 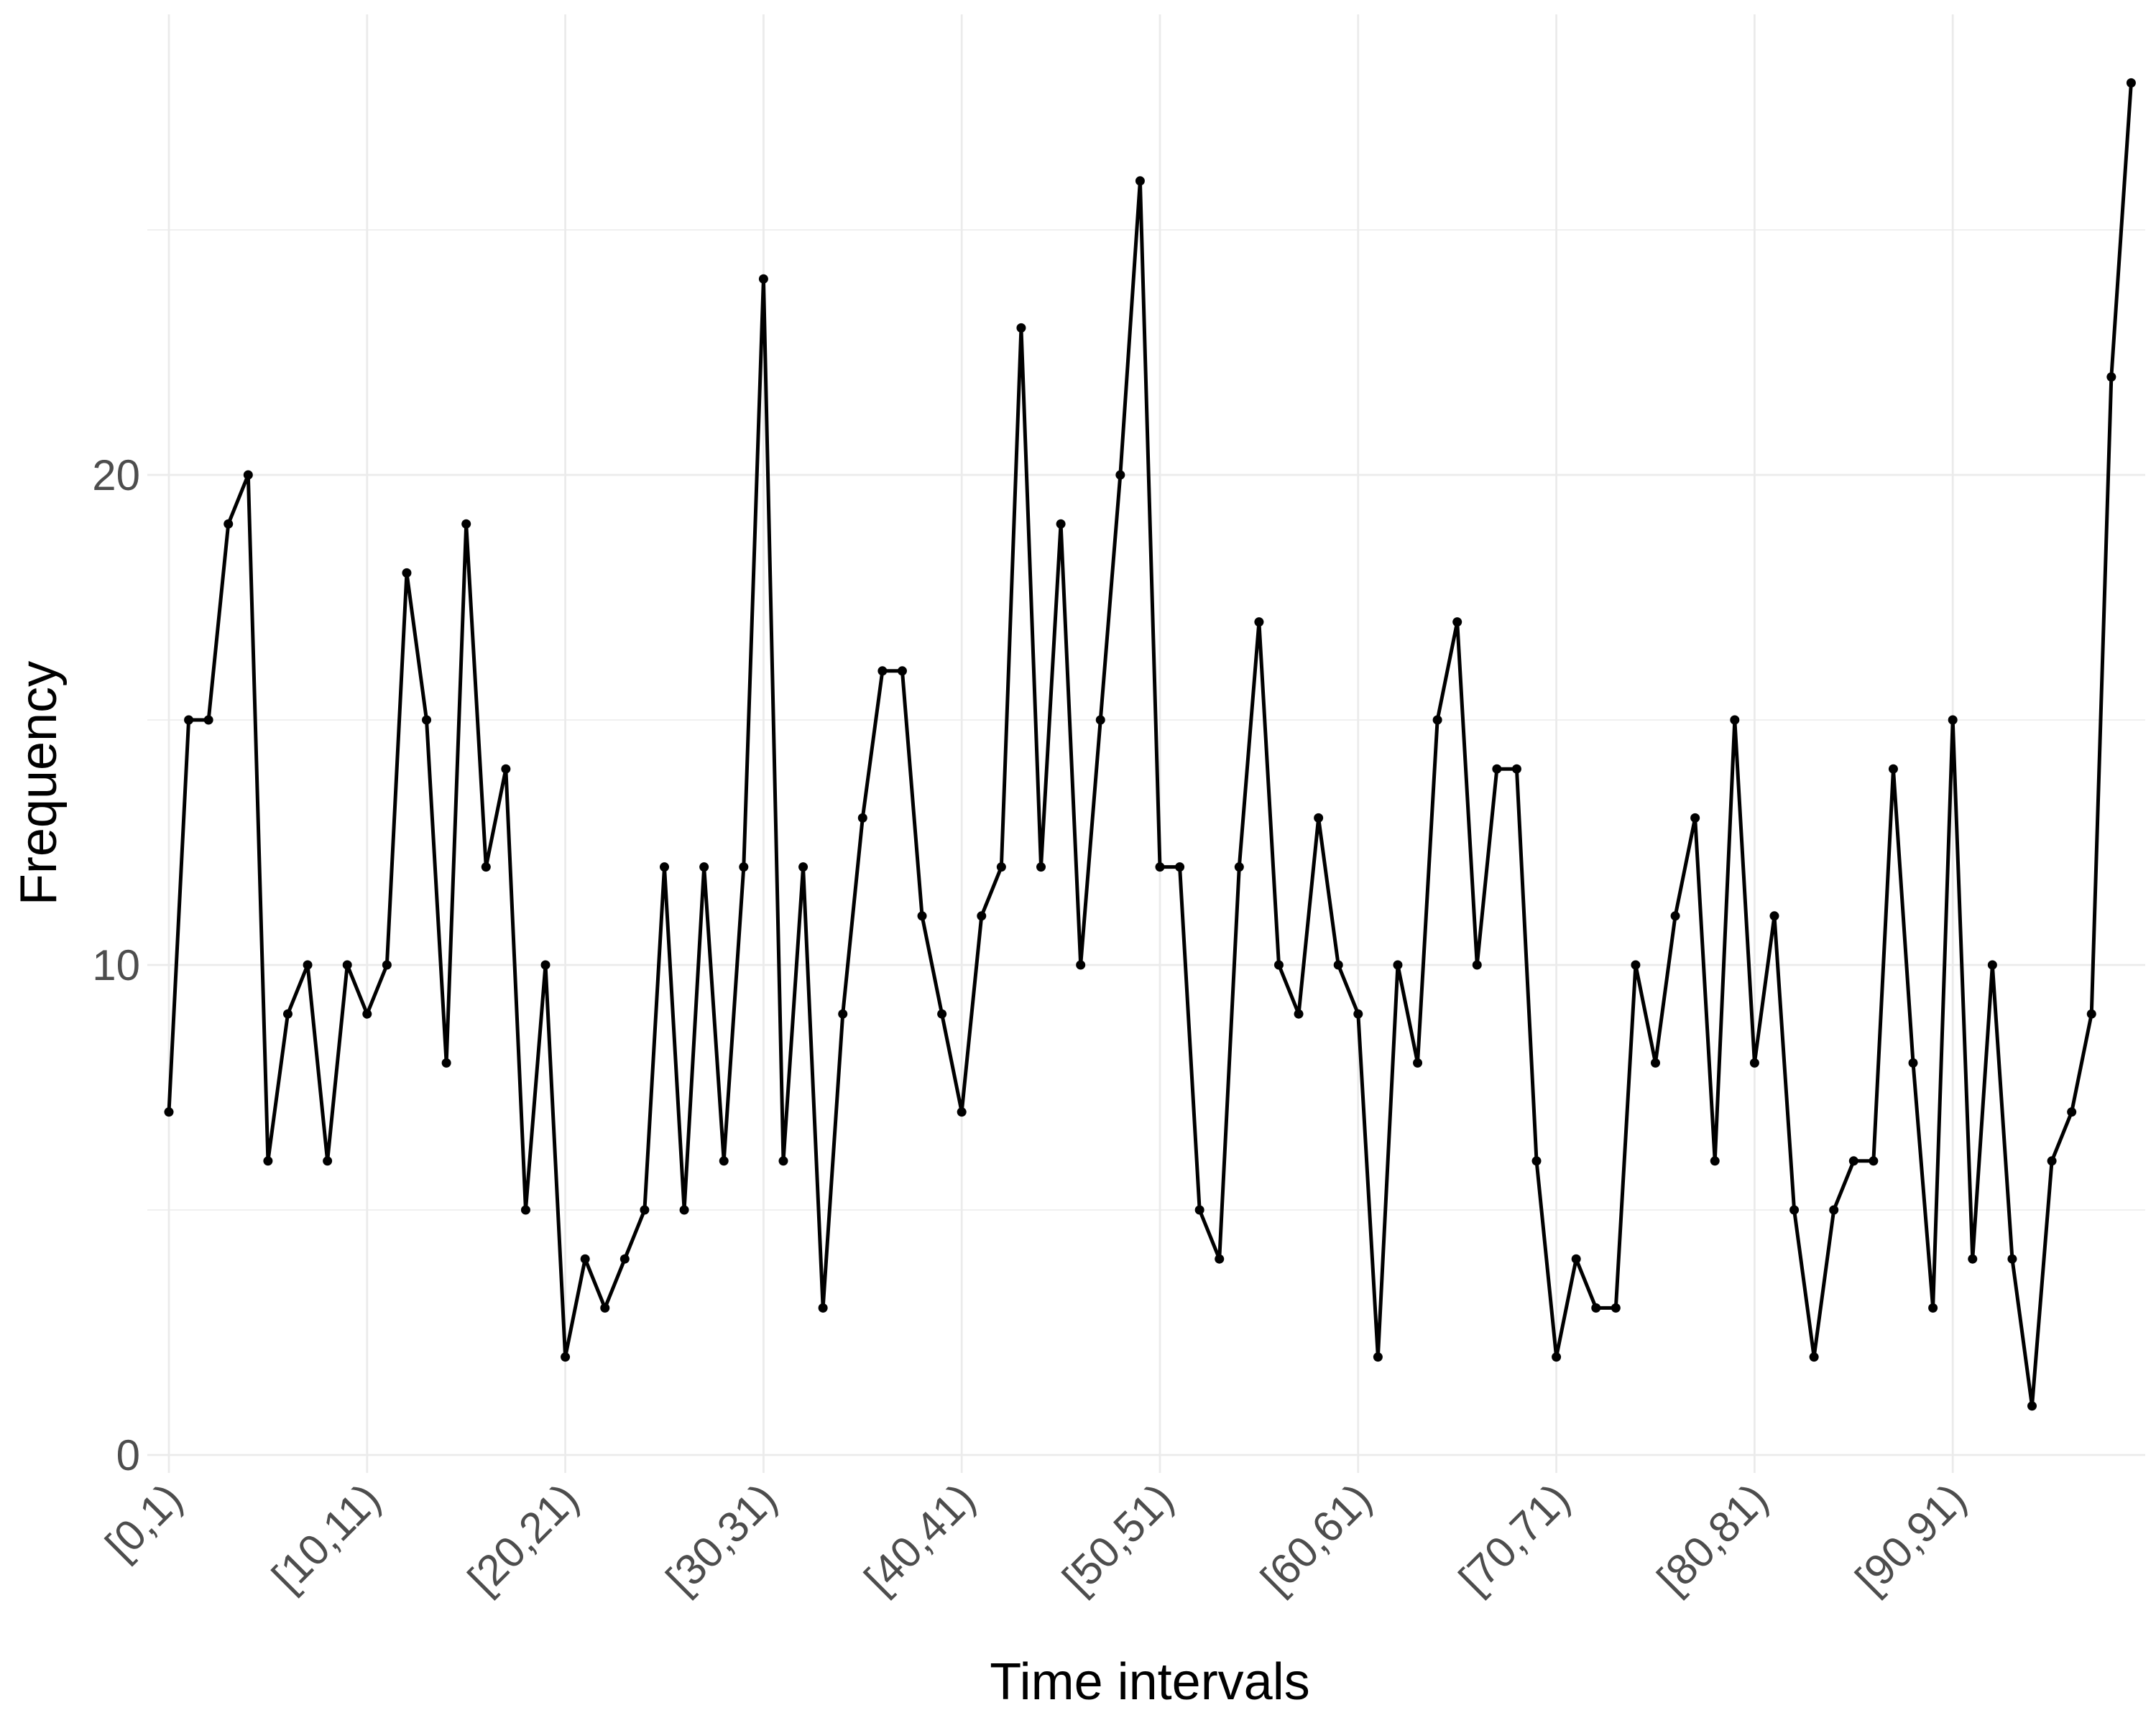 I want to click on y-tick-label: 0, so click(x=128, y=1455).